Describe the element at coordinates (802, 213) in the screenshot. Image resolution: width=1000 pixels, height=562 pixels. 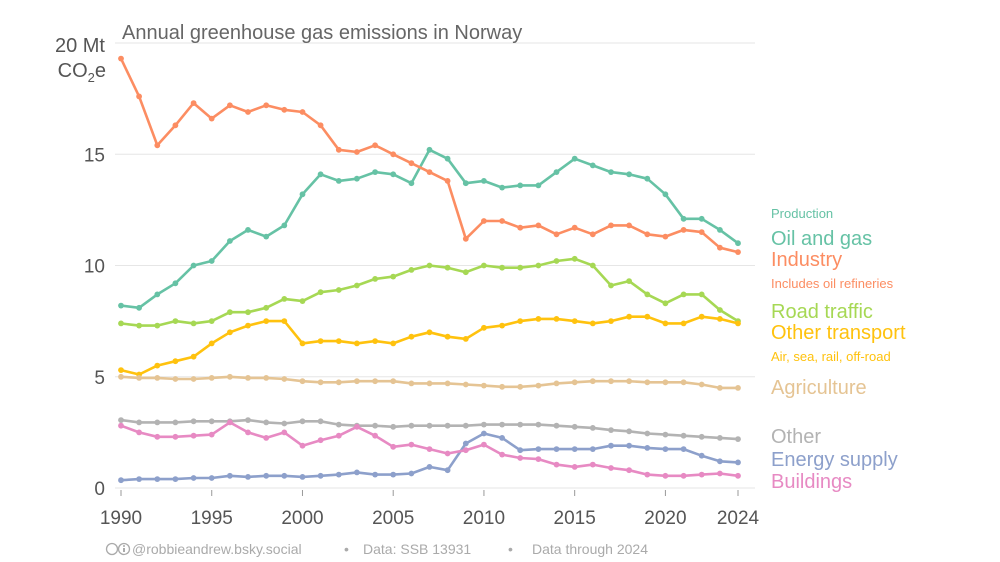
I see `legend-group-production: Production` at that location.